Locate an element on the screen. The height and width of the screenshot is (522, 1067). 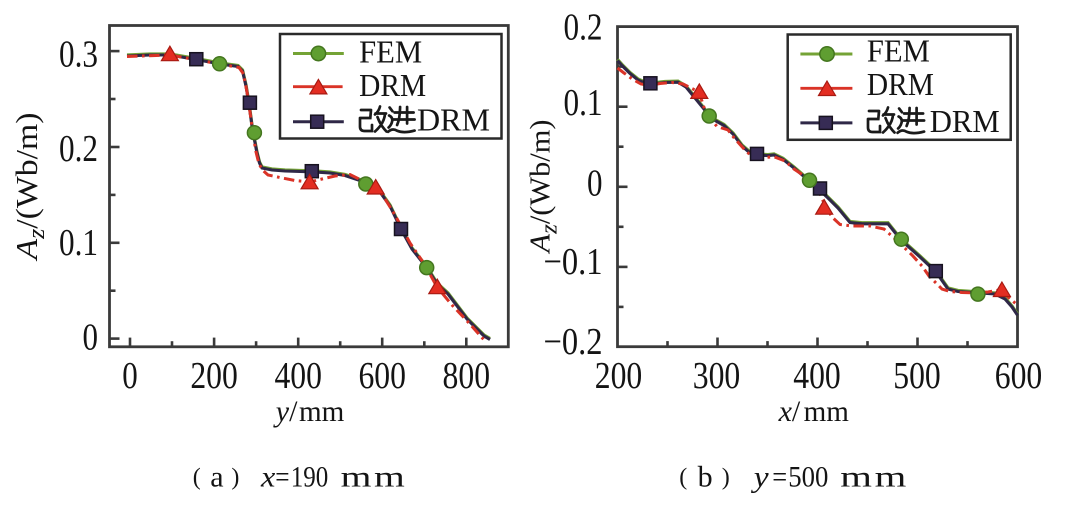
svg-text: a is located at coordinates (216, 477).